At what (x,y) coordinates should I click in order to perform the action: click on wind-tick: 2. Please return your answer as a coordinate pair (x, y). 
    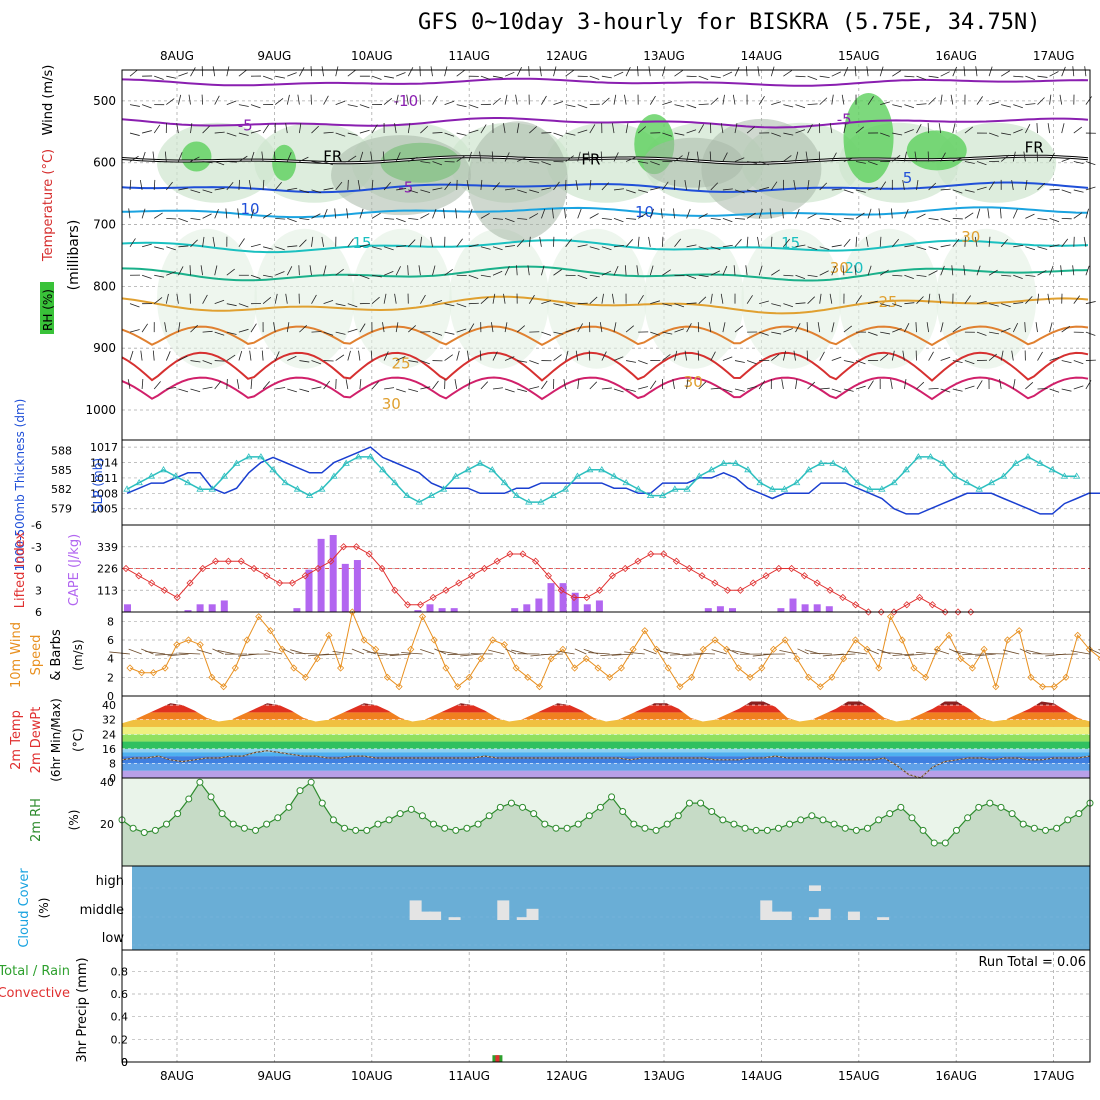
    Looking at the image, I should click on (110, 677).